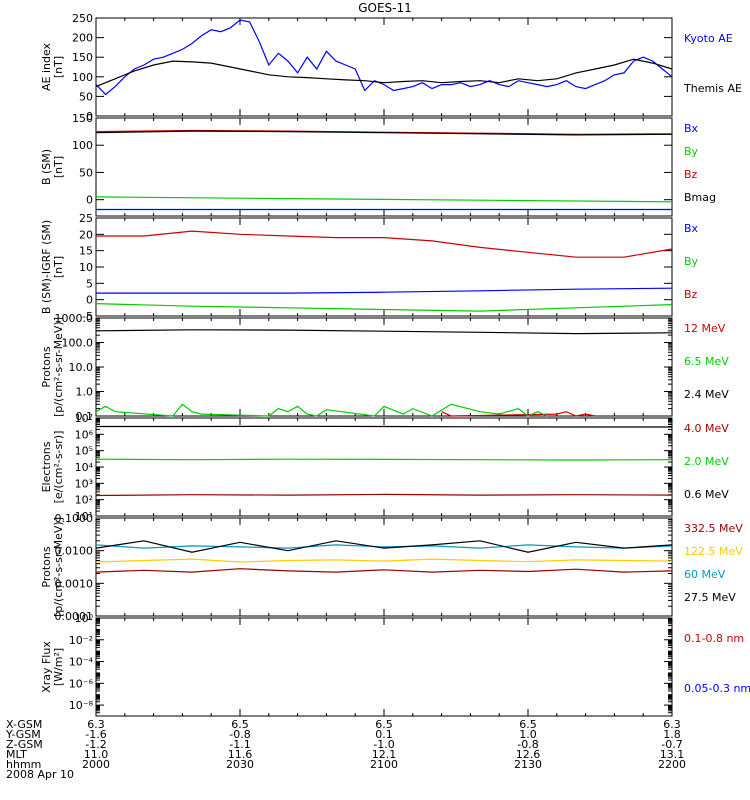  I want to click on legend-entry: 0.1-0.8 nm, so click(714, 638).